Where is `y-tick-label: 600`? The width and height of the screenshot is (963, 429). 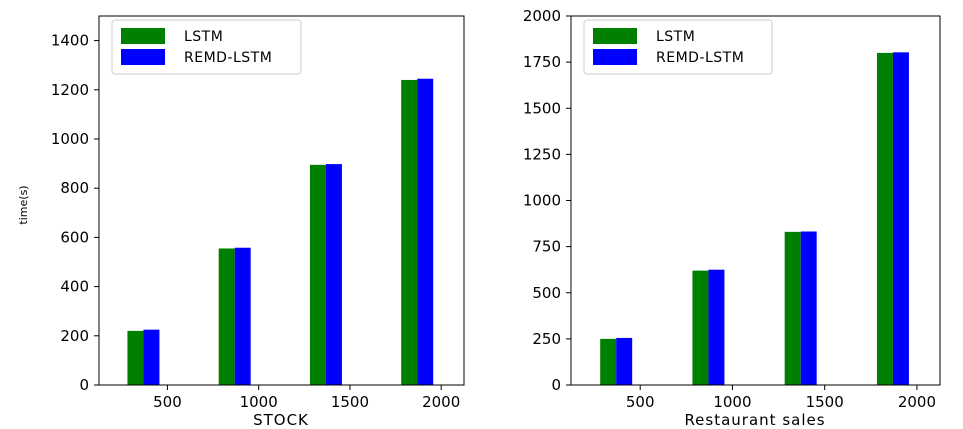 y-tick-label: 600 is located at coordinates (74, 237).